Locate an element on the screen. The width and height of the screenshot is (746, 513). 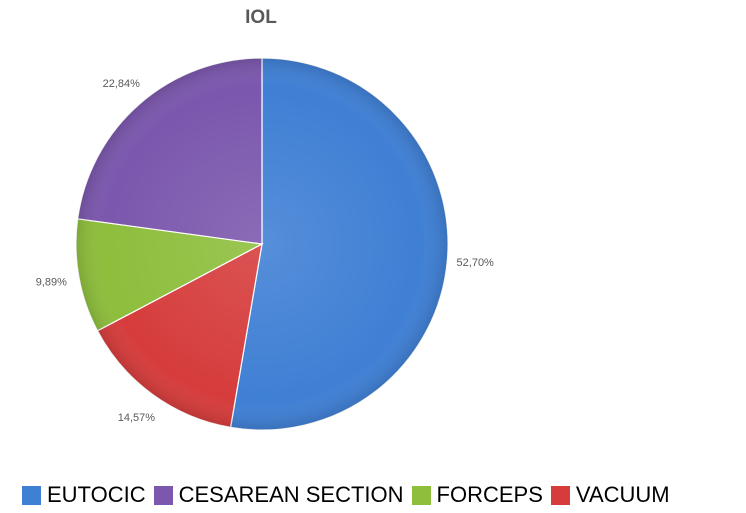
legend-label: FORCEPS is located at coordinates (489, 494).